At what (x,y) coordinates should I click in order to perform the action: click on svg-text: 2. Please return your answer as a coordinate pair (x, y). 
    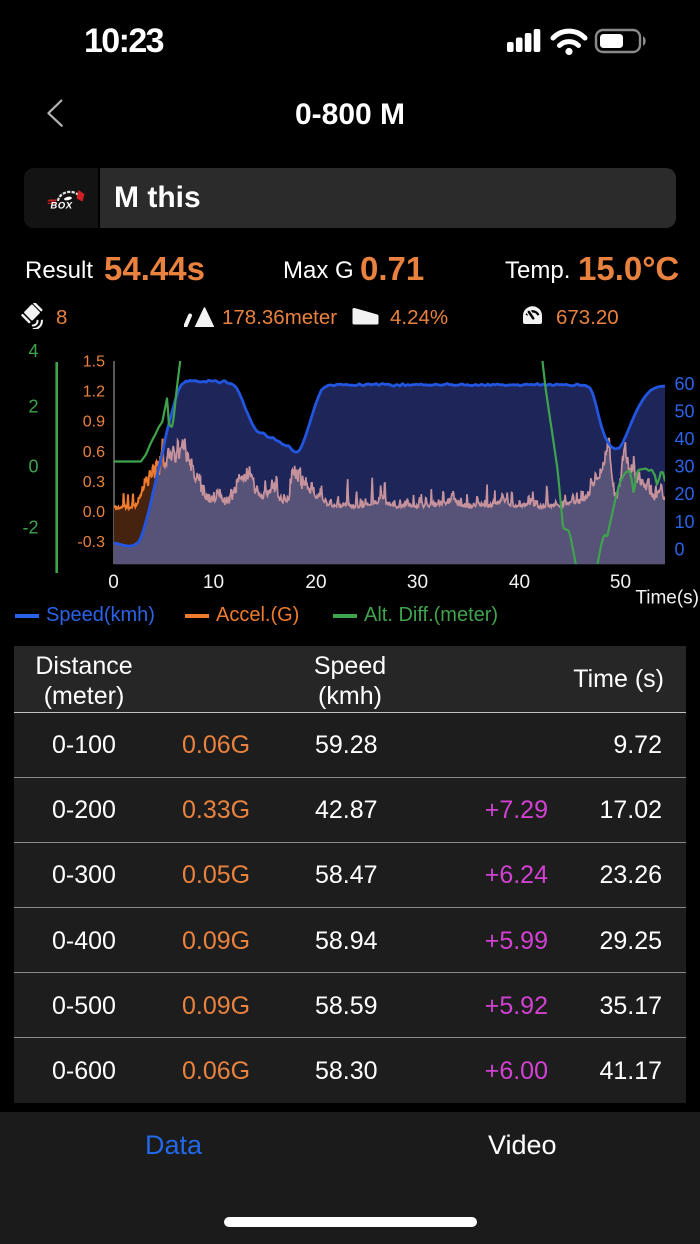
    Looking at the image, I should click on (33, 407).